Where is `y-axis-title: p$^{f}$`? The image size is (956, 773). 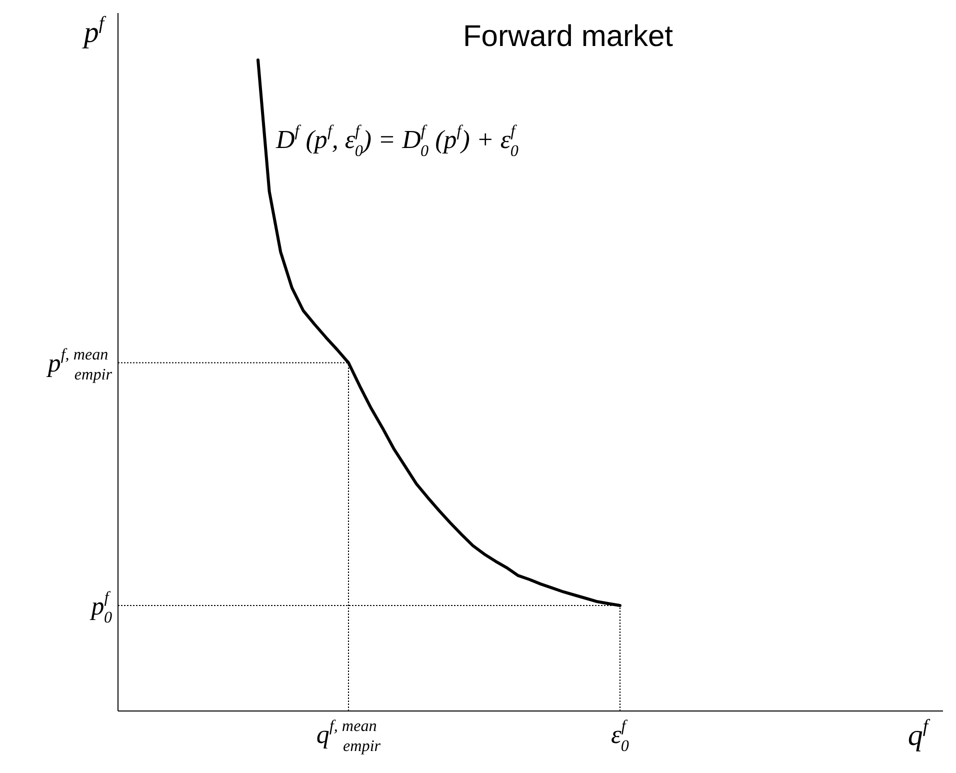
y-axis-title: p$^{f}$ is located at coordinates (94, 30).